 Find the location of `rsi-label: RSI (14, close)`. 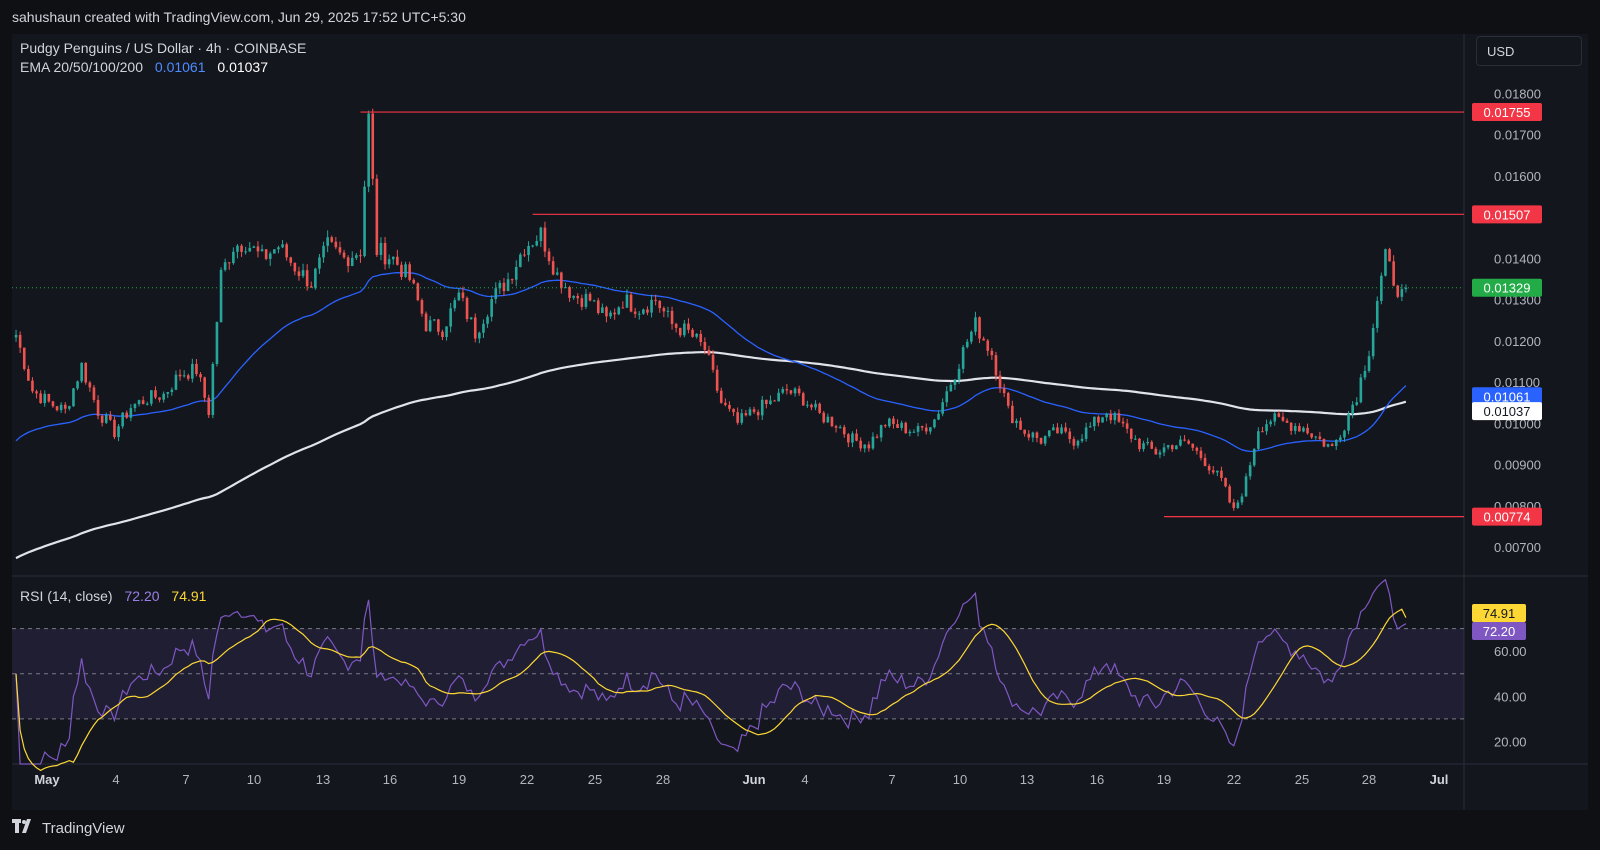

rsi-label: RSI (14, close) is located at coordinates (66, 596).